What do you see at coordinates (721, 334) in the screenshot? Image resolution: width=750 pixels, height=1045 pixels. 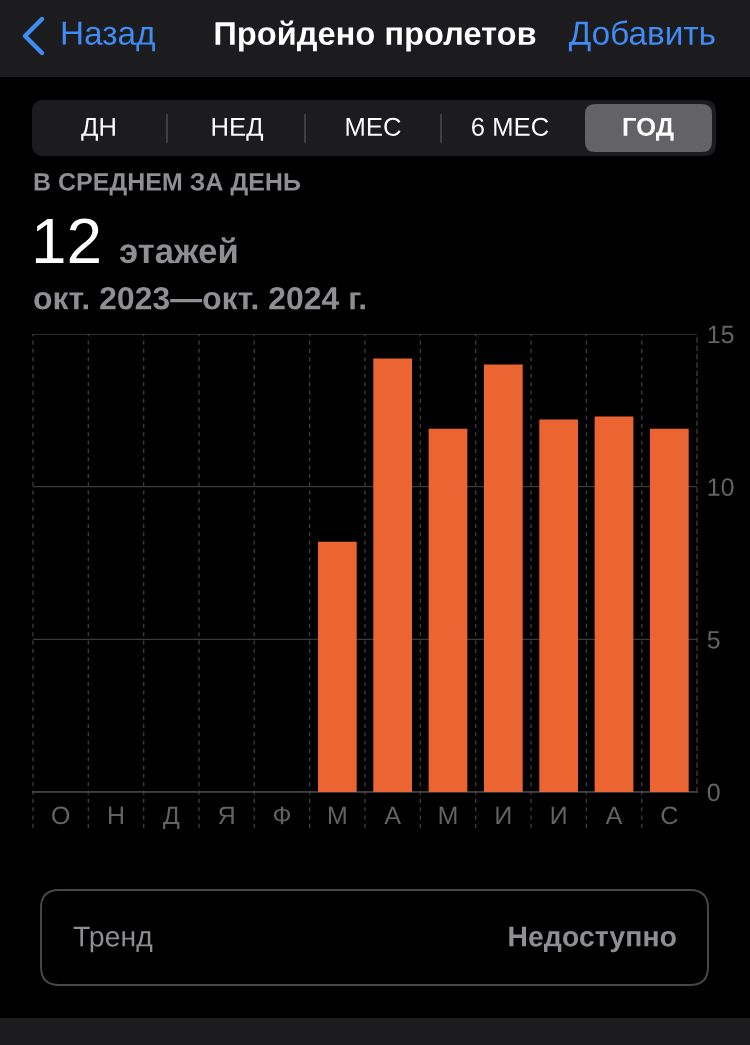 I see `y-tick-label: 15` at bounding box center [721, 334].